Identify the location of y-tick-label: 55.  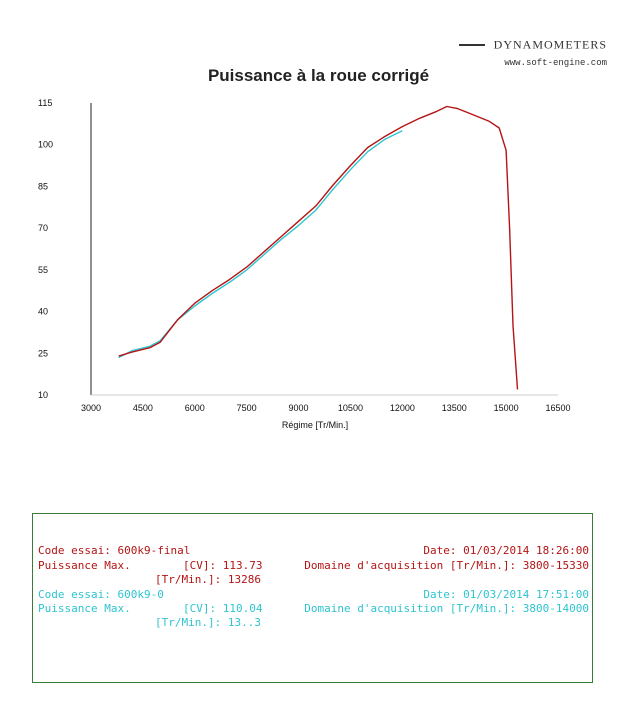
(43, 270).